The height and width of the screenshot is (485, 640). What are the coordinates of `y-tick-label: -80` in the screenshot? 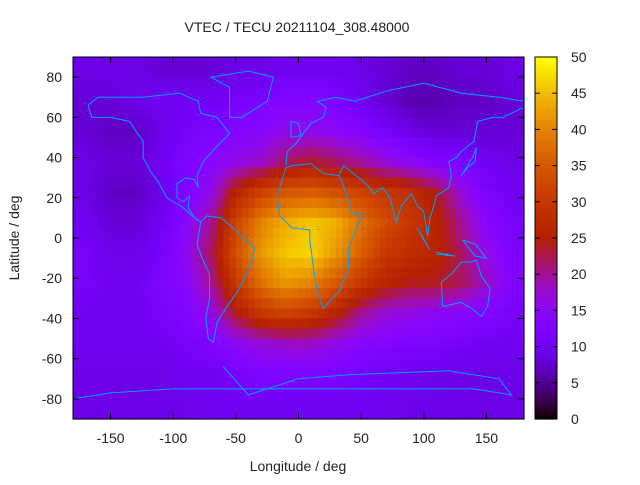 It's located at (52, 399).